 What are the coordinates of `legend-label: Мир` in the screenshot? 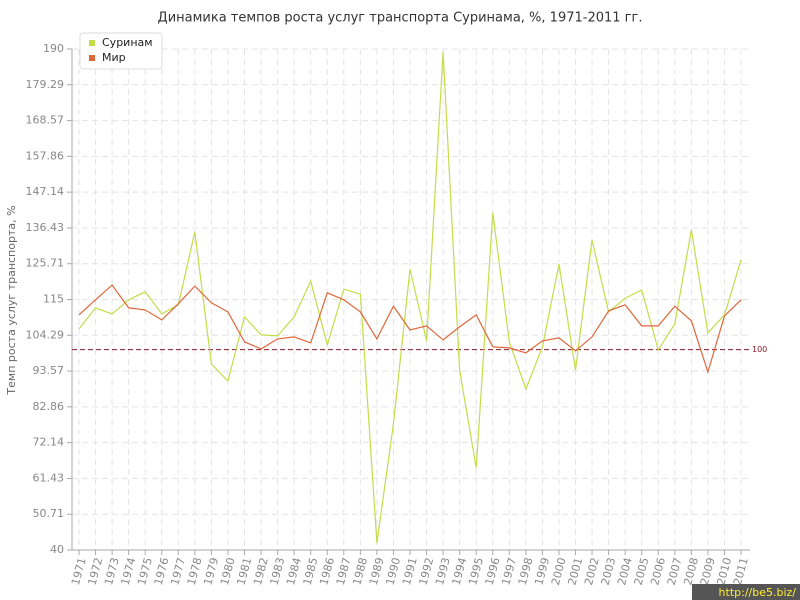 It's located at (114, 57).